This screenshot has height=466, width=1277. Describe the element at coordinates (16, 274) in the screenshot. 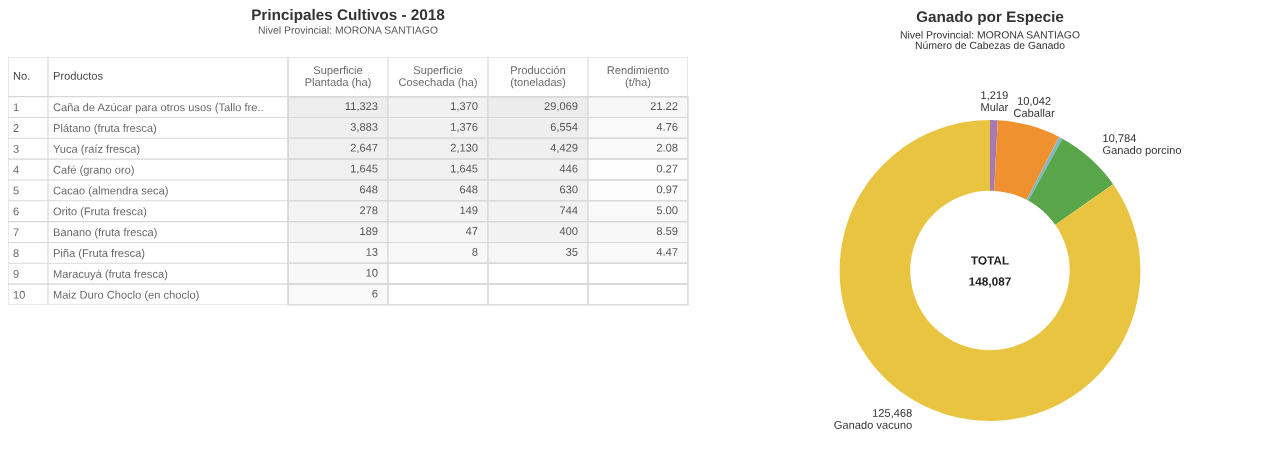

I see `y2-tick-label: 9` at that location.